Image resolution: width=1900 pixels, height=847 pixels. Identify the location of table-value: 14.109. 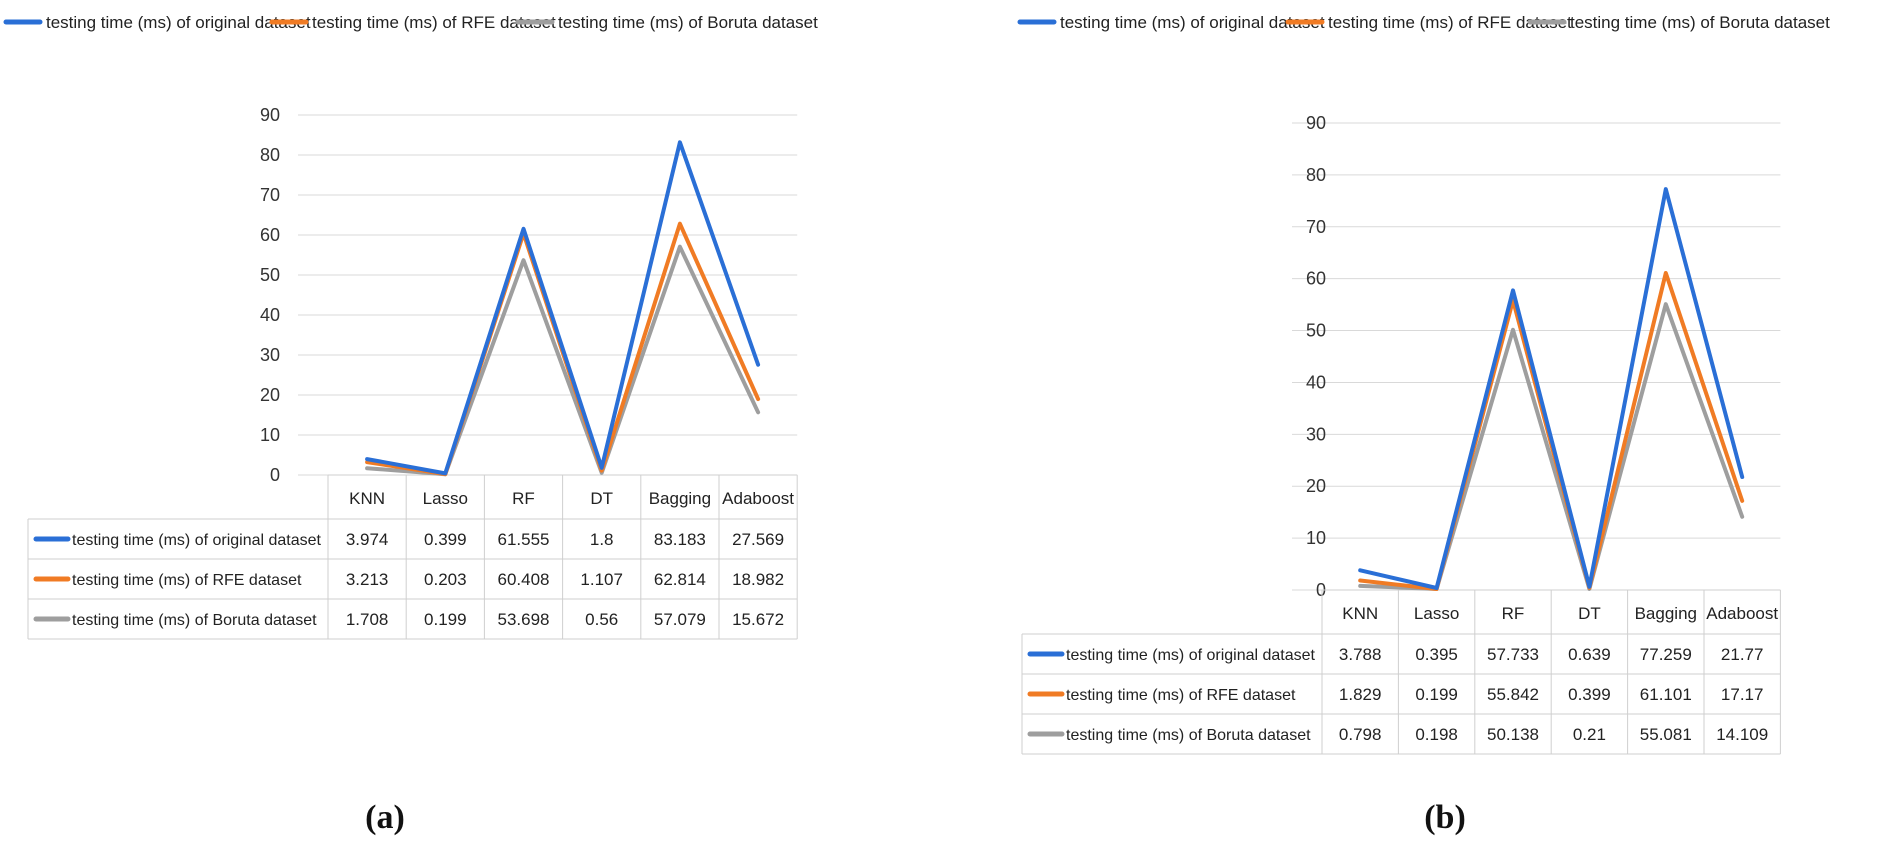
(1742, 734).